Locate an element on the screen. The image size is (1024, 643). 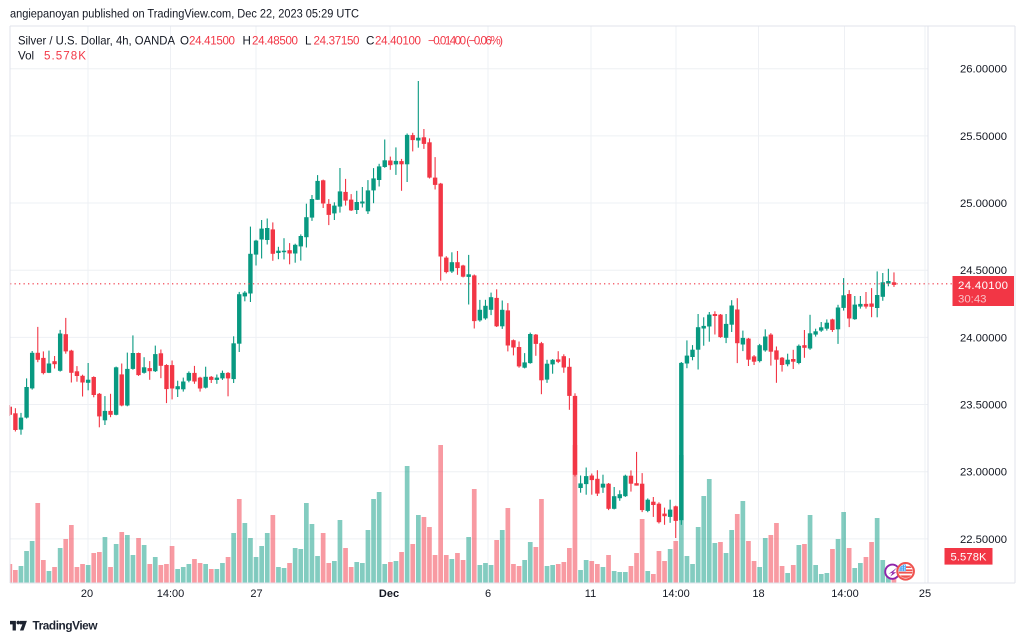
svg-text: Dec is located at coordinates (389, 594).